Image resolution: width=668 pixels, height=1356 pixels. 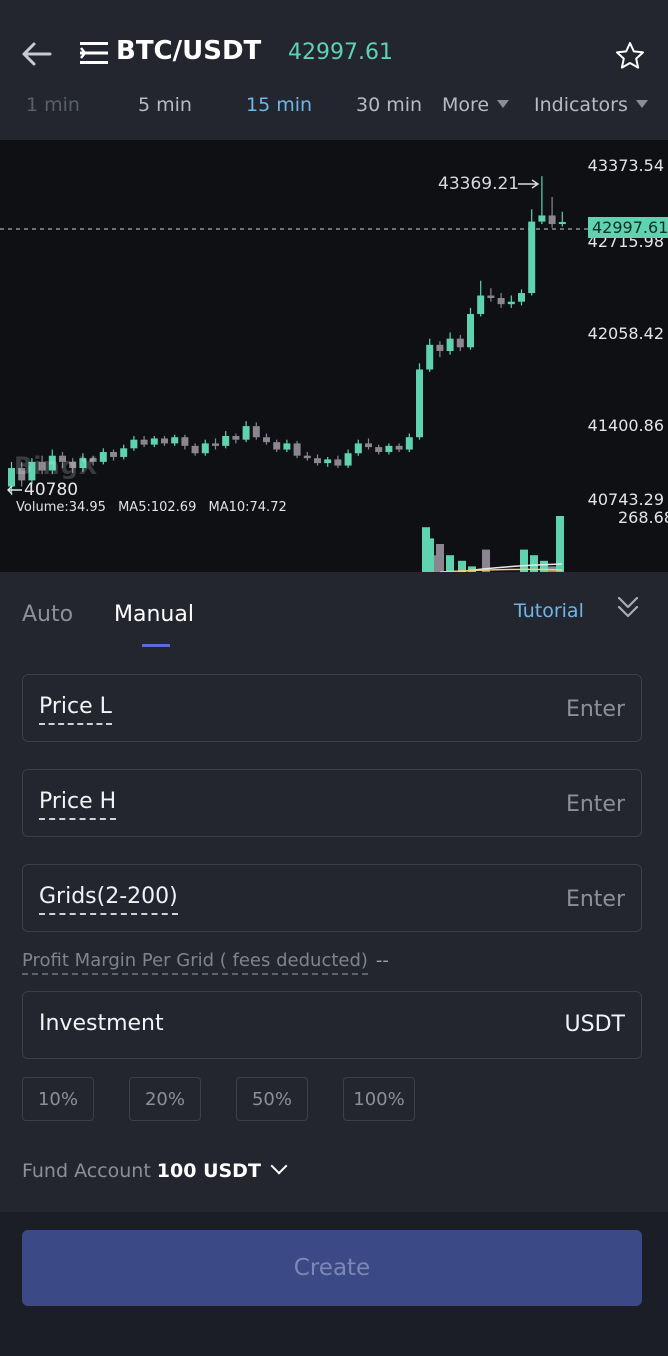 I want to click on top-bar: BTC/USDT 42997.61, so click(x=334, y=45).